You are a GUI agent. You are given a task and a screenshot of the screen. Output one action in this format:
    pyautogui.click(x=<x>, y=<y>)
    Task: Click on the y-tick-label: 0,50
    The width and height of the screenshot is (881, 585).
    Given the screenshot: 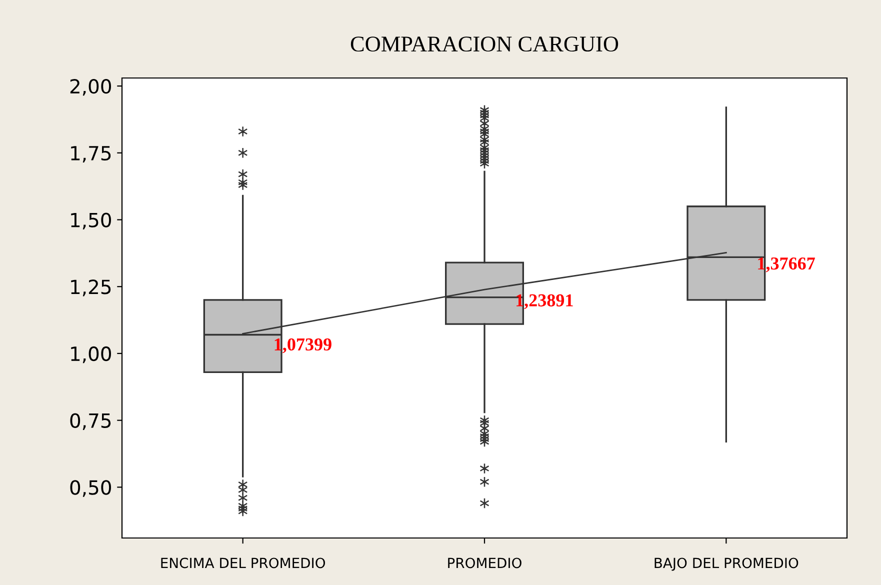 What is the action you would take?
    pyautogui.click(x=90, y=488)
    